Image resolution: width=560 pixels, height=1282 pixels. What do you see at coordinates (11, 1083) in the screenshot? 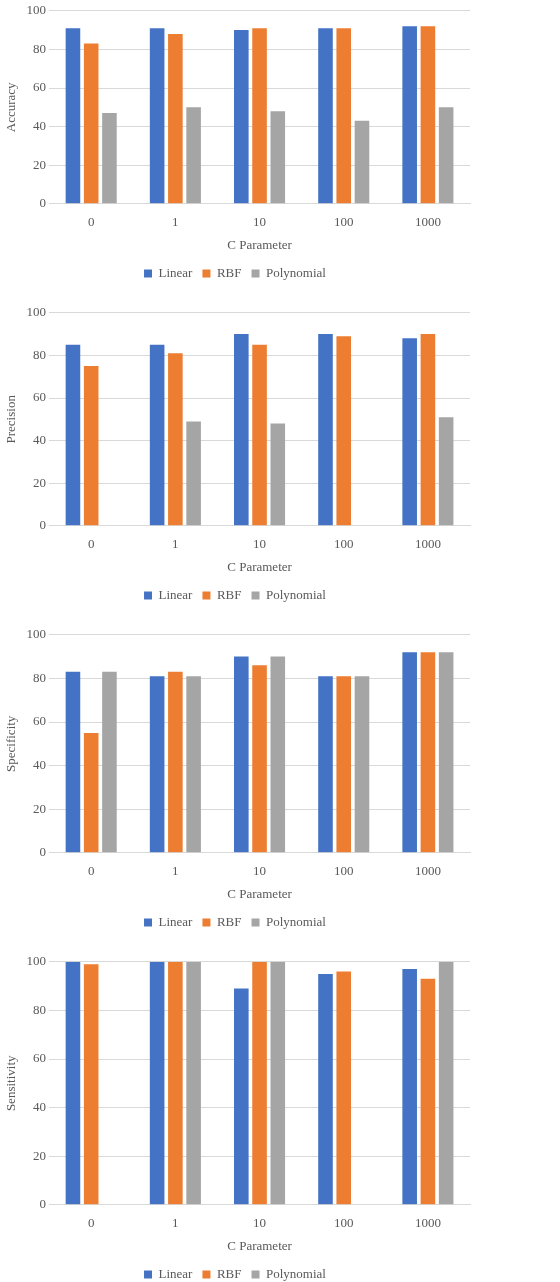
I see `y-axis-title: Sensitivity` at bounding box center [11, 1083].